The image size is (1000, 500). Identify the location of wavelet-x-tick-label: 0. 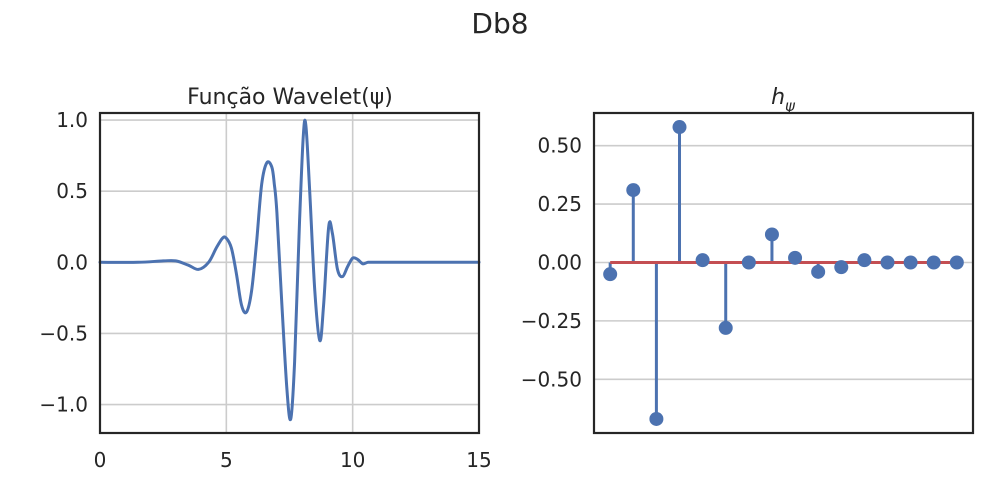
(100, 460).